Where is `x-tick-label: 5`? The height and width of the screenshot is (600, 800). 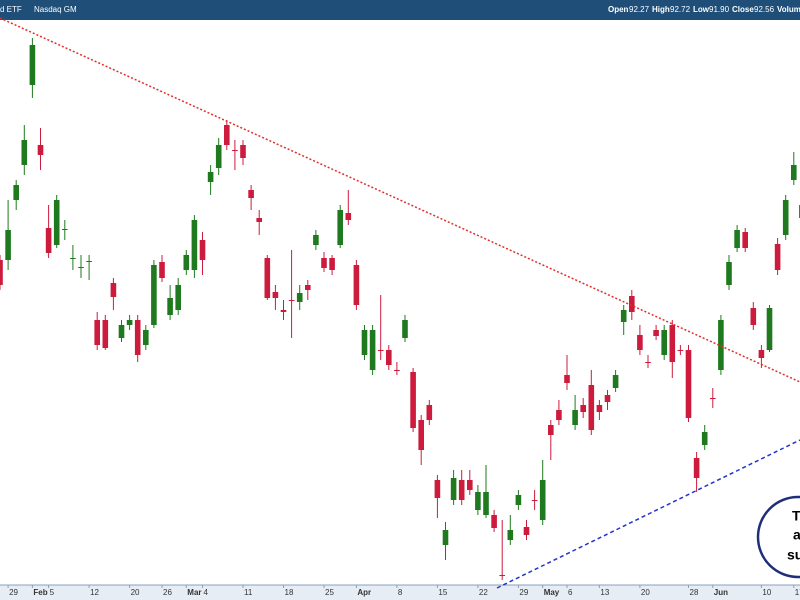 x-tick-label: 5 is located at coordinates (52, 592).